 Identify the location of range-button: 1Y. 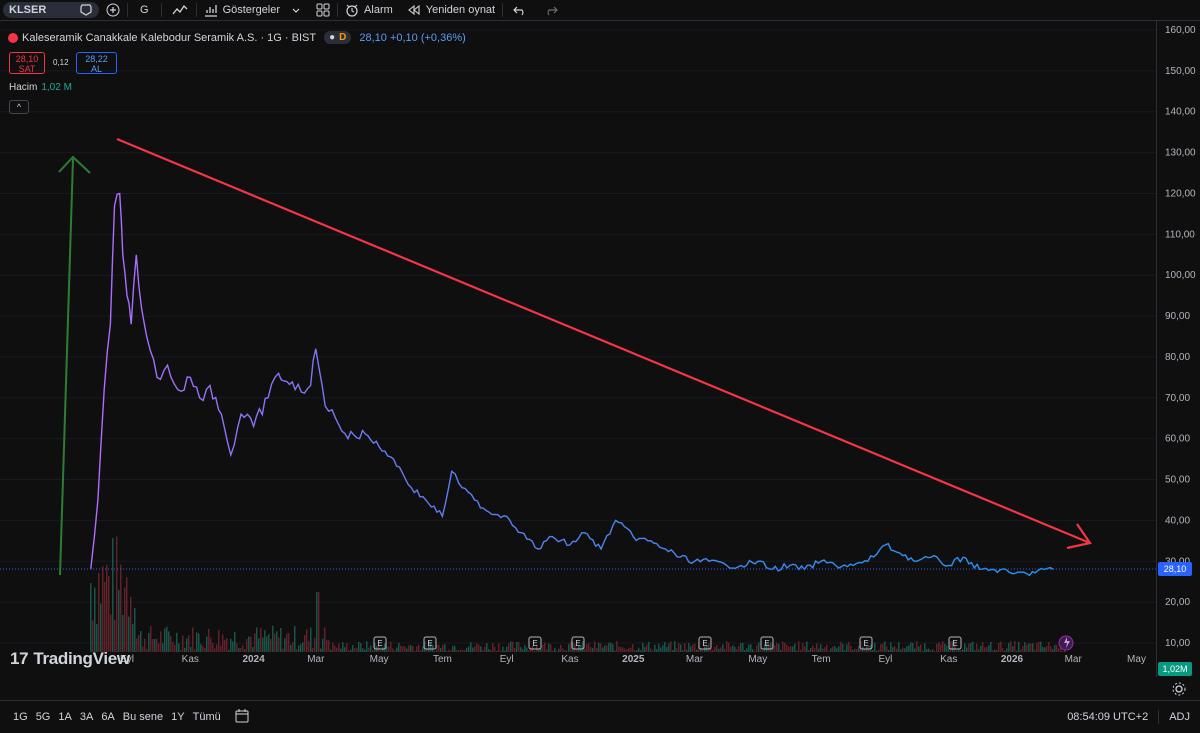
(178, 717).